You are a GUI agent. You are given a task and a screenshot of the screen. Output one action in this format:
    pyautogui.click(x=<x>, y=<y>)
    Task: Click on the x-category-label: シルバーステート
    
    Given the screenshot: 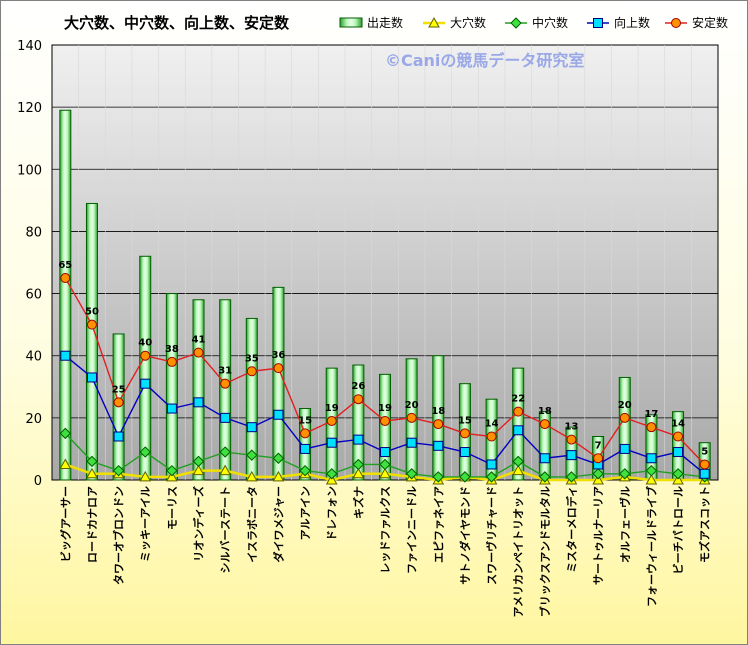 What is the action you would take?
    pyautogui.click(x=225, y=529)
    